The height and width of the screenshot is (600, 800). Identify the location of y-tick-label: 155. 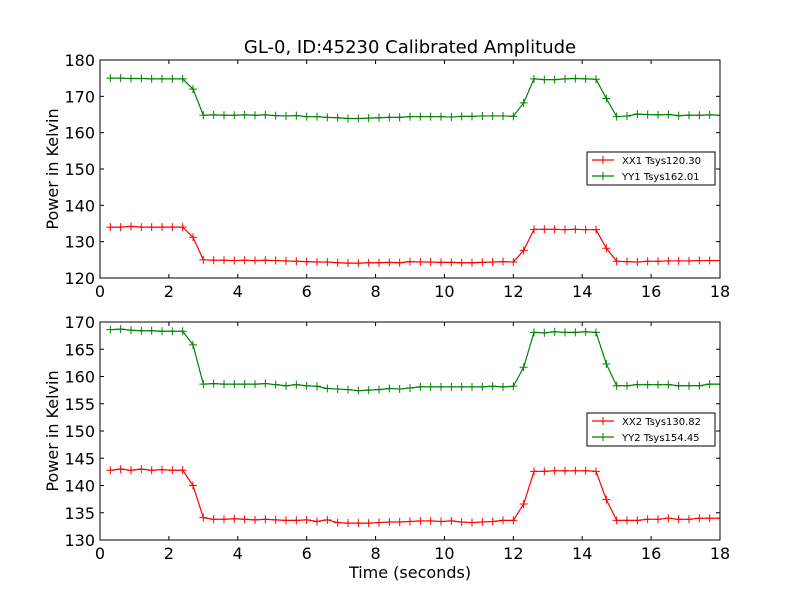
(79, 404).